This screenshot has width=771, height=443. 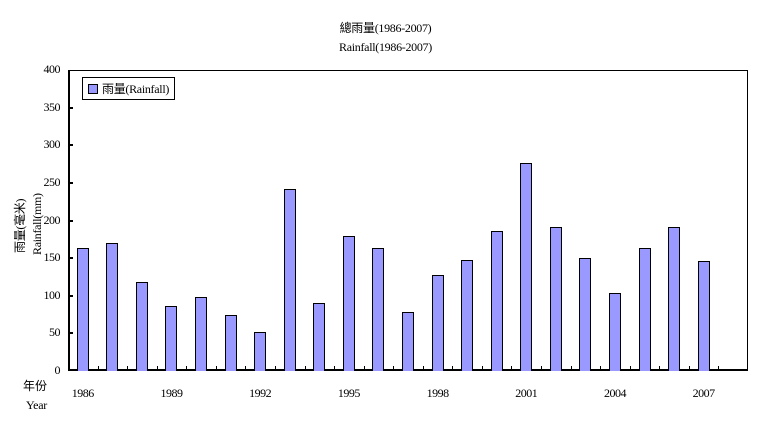 I want to click on bar-1997, so click(x=408, y=341).